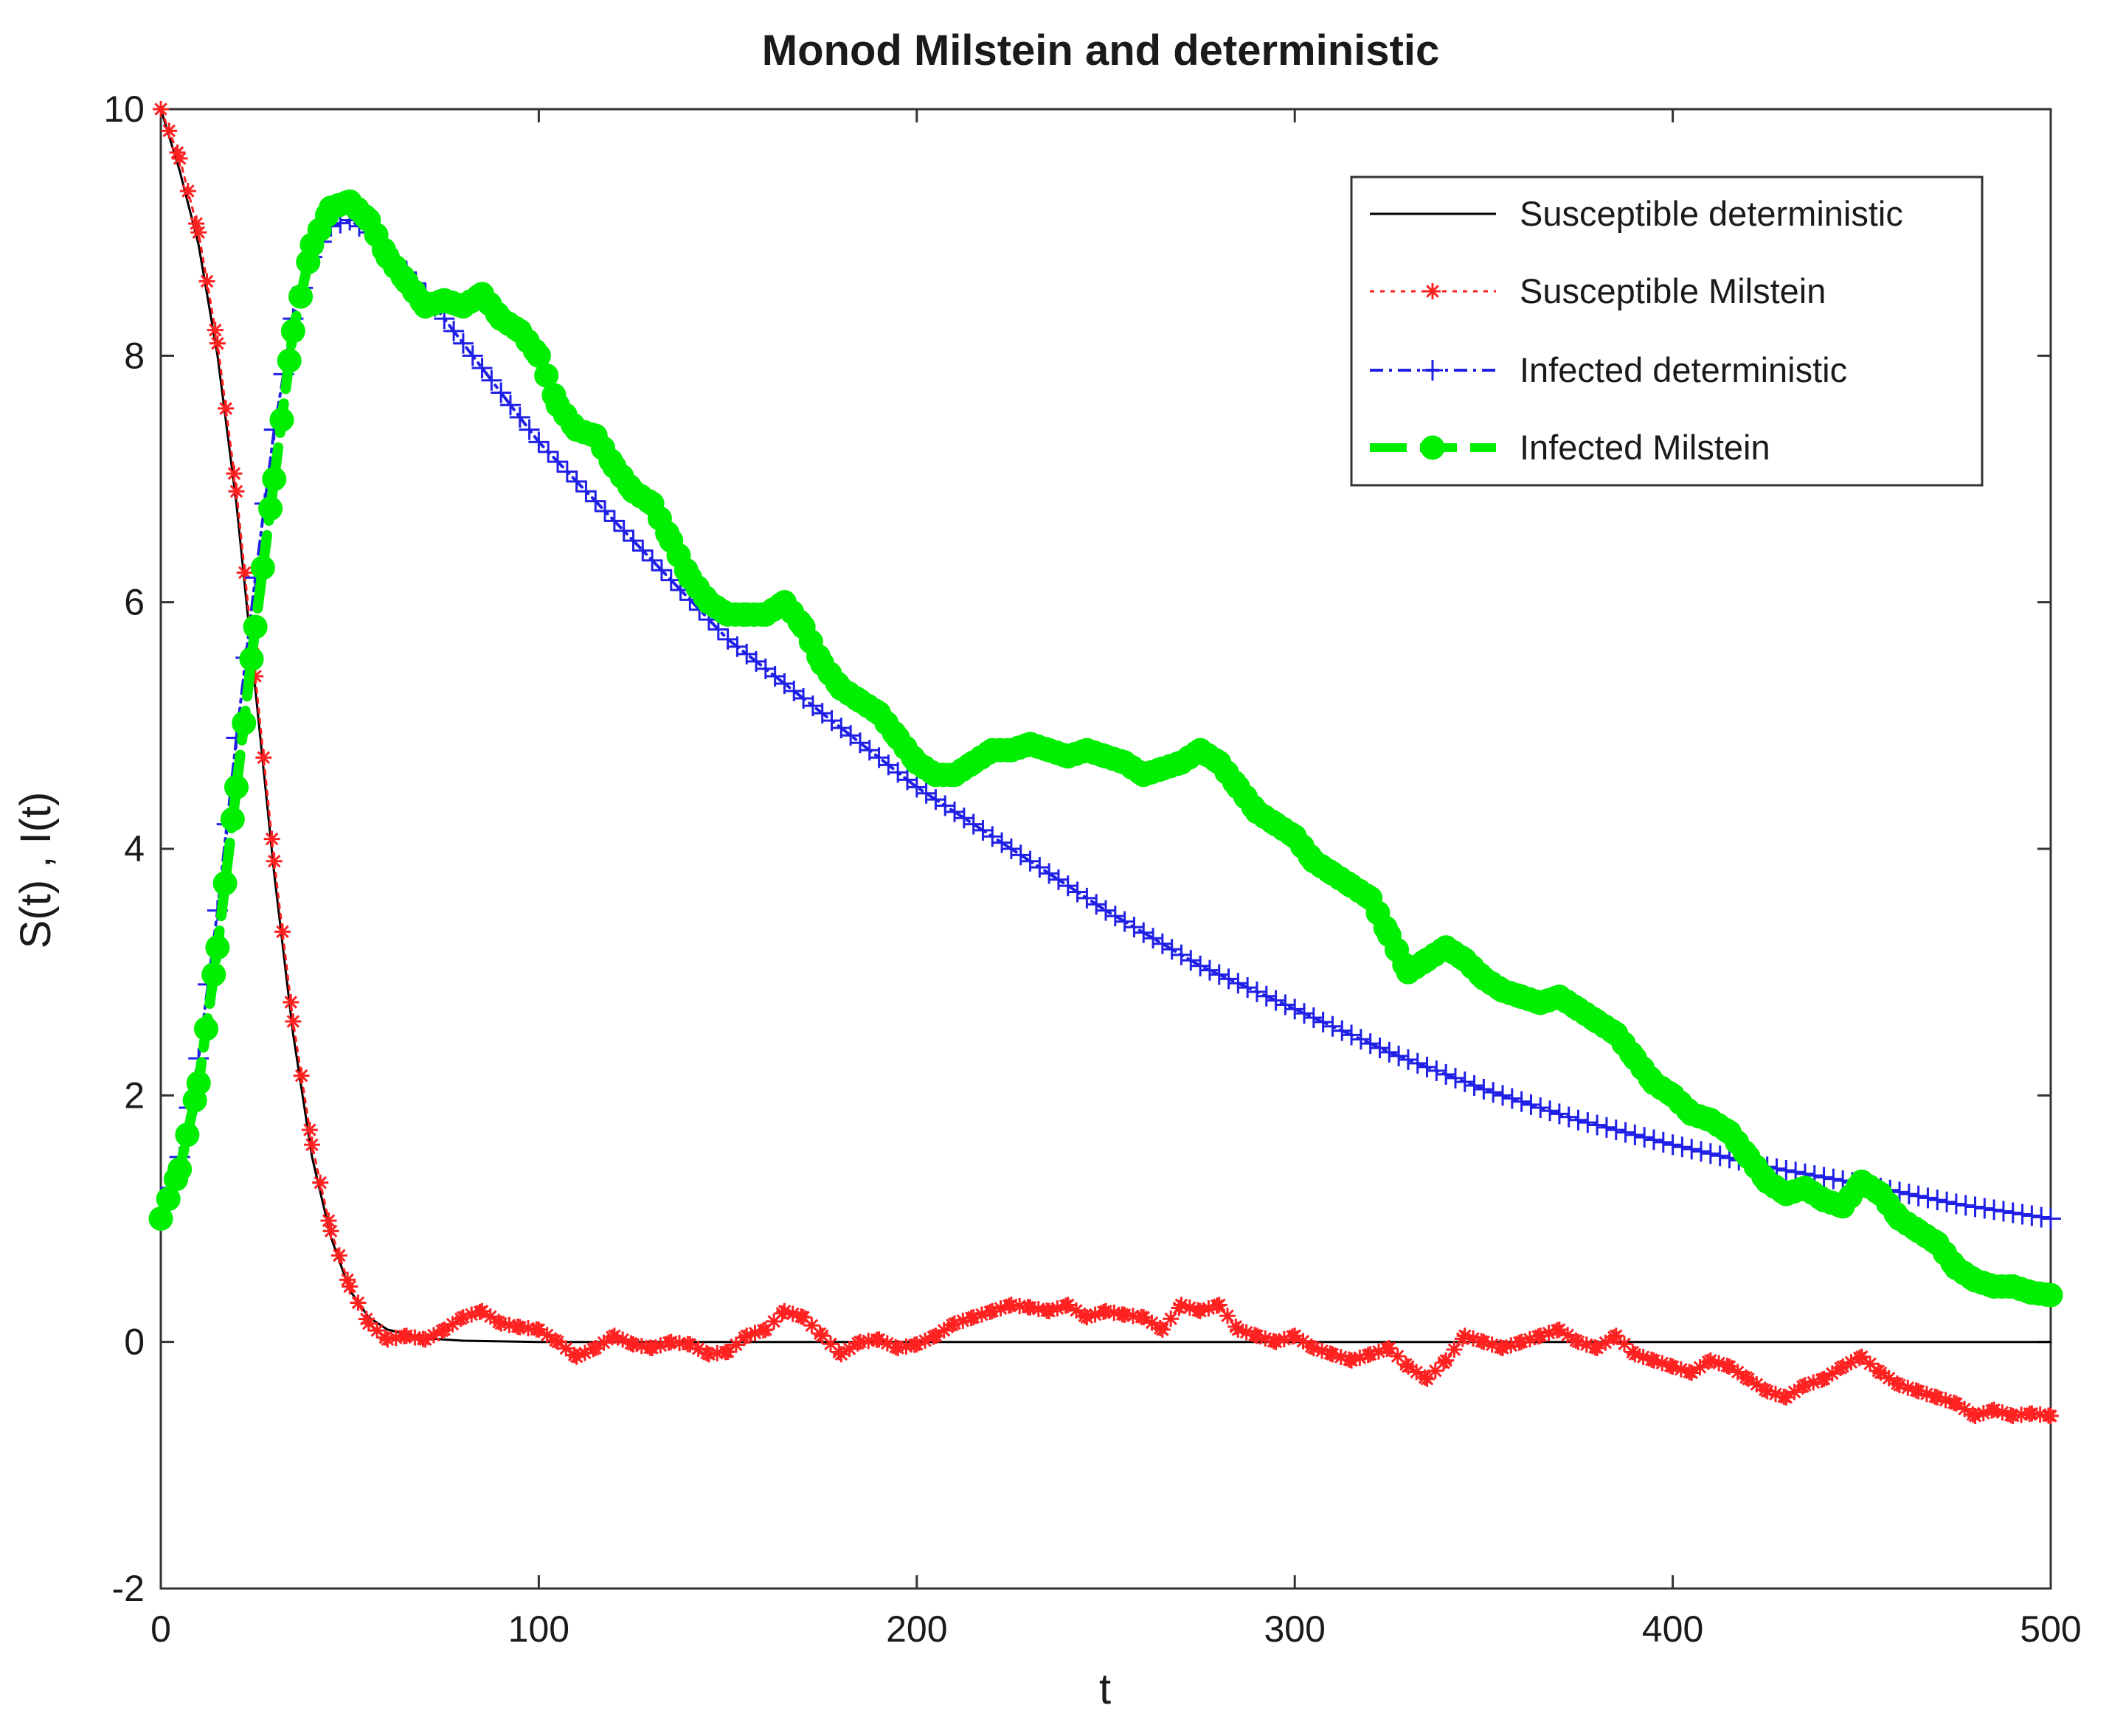 The height and width of the screenshot is (1736, 2109). Describe the element at coordinates (916, 1629) in the screenshot. I see `x-tick-label: 200` at that location.